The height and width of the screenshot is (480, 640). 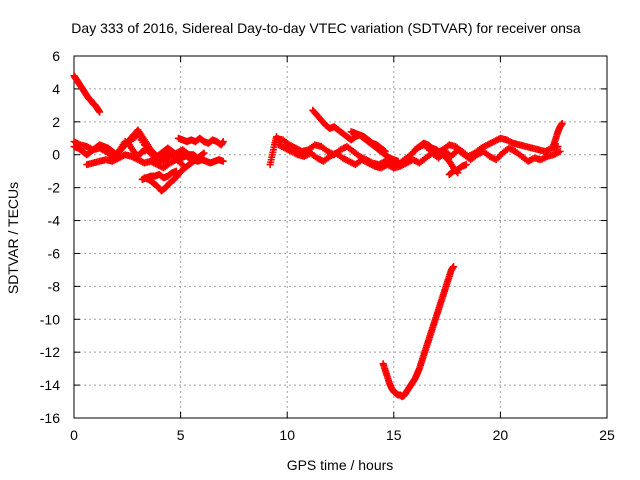 What do you see at coordinates (368, 141) in the screenshot?
I see `series-ridge-13h` at bounding box center [368, 141].